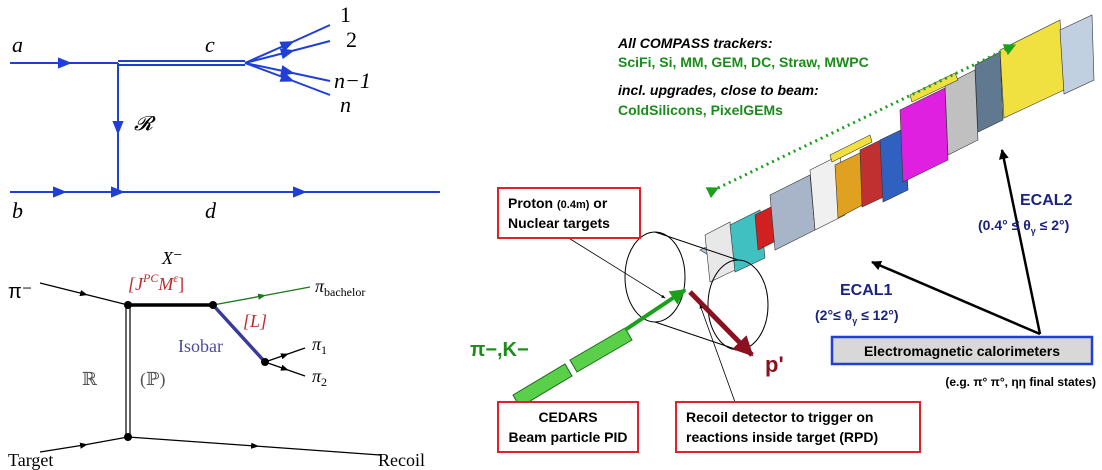  Describe the element at coordinates (567, 437) in the screenshot. I see `cedars-line: Beam particle PID` at that location.